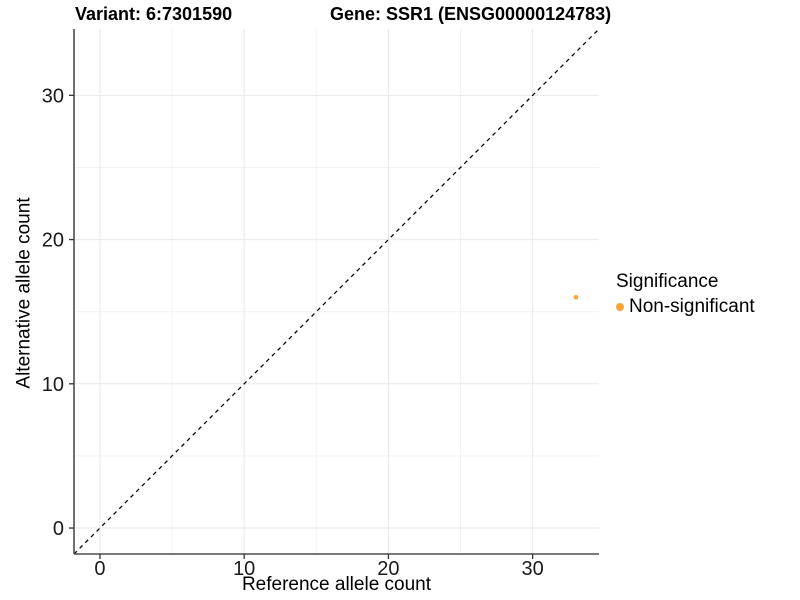  Describe the element at coordinates (685, 294) in the screenshot. I see `legend: Significance Non-significant` at that location.